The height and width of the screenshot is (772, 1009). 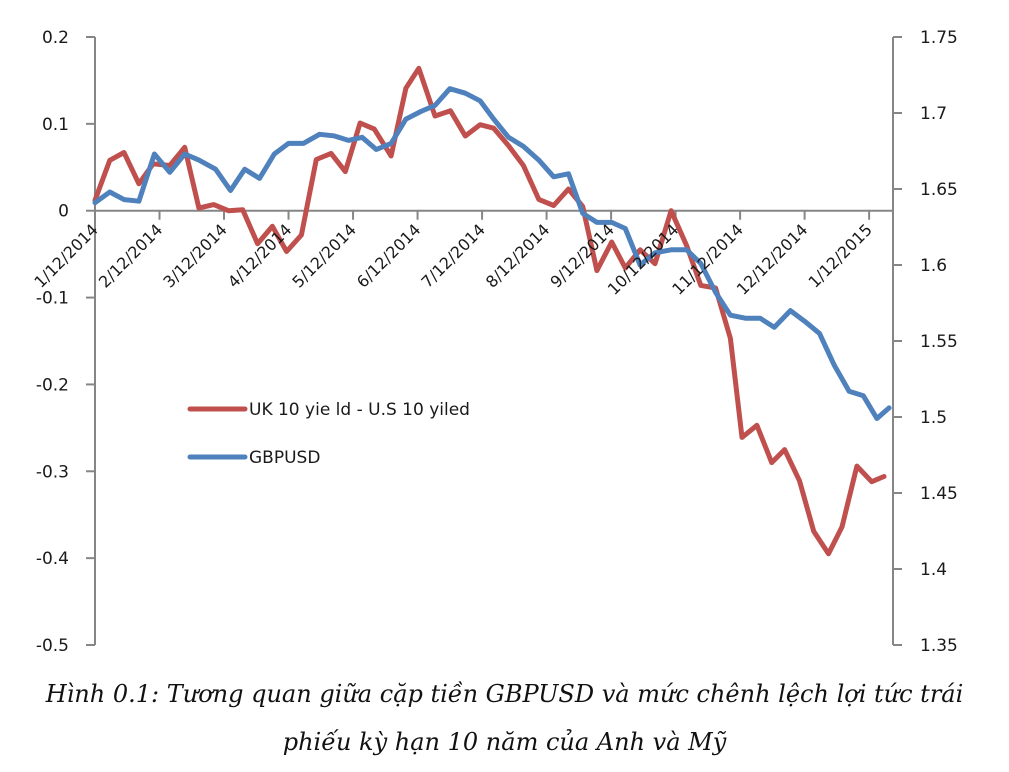 I want to click on x-axis, so click(x=493, y=214).